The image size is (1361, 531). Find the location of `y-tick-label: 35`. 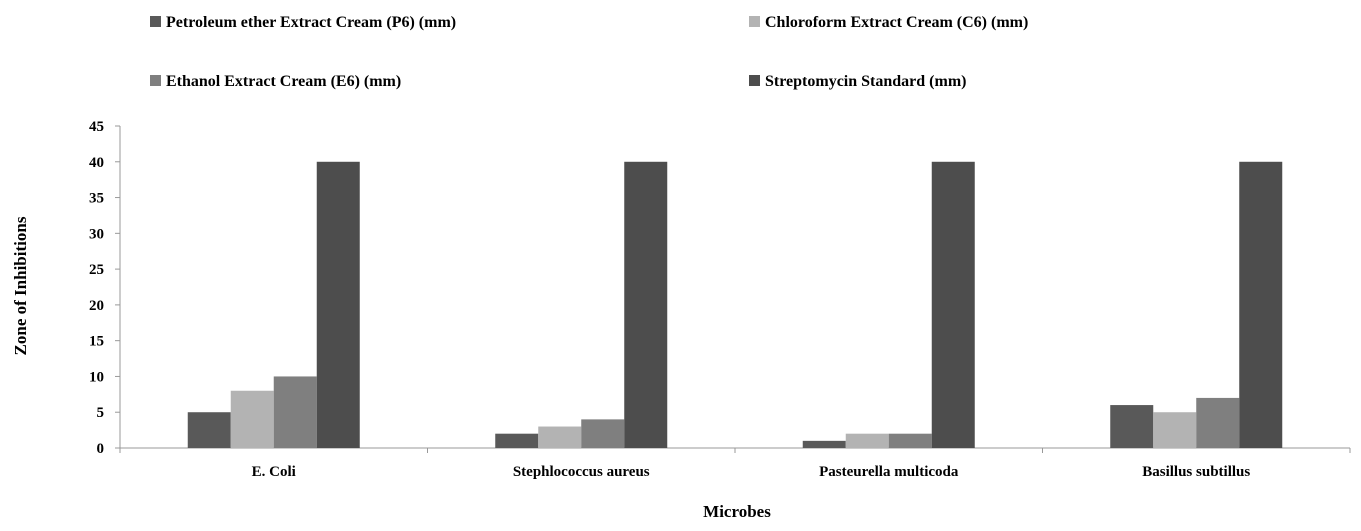

y-tick-label: 35 is located at coordinates (96, 199).